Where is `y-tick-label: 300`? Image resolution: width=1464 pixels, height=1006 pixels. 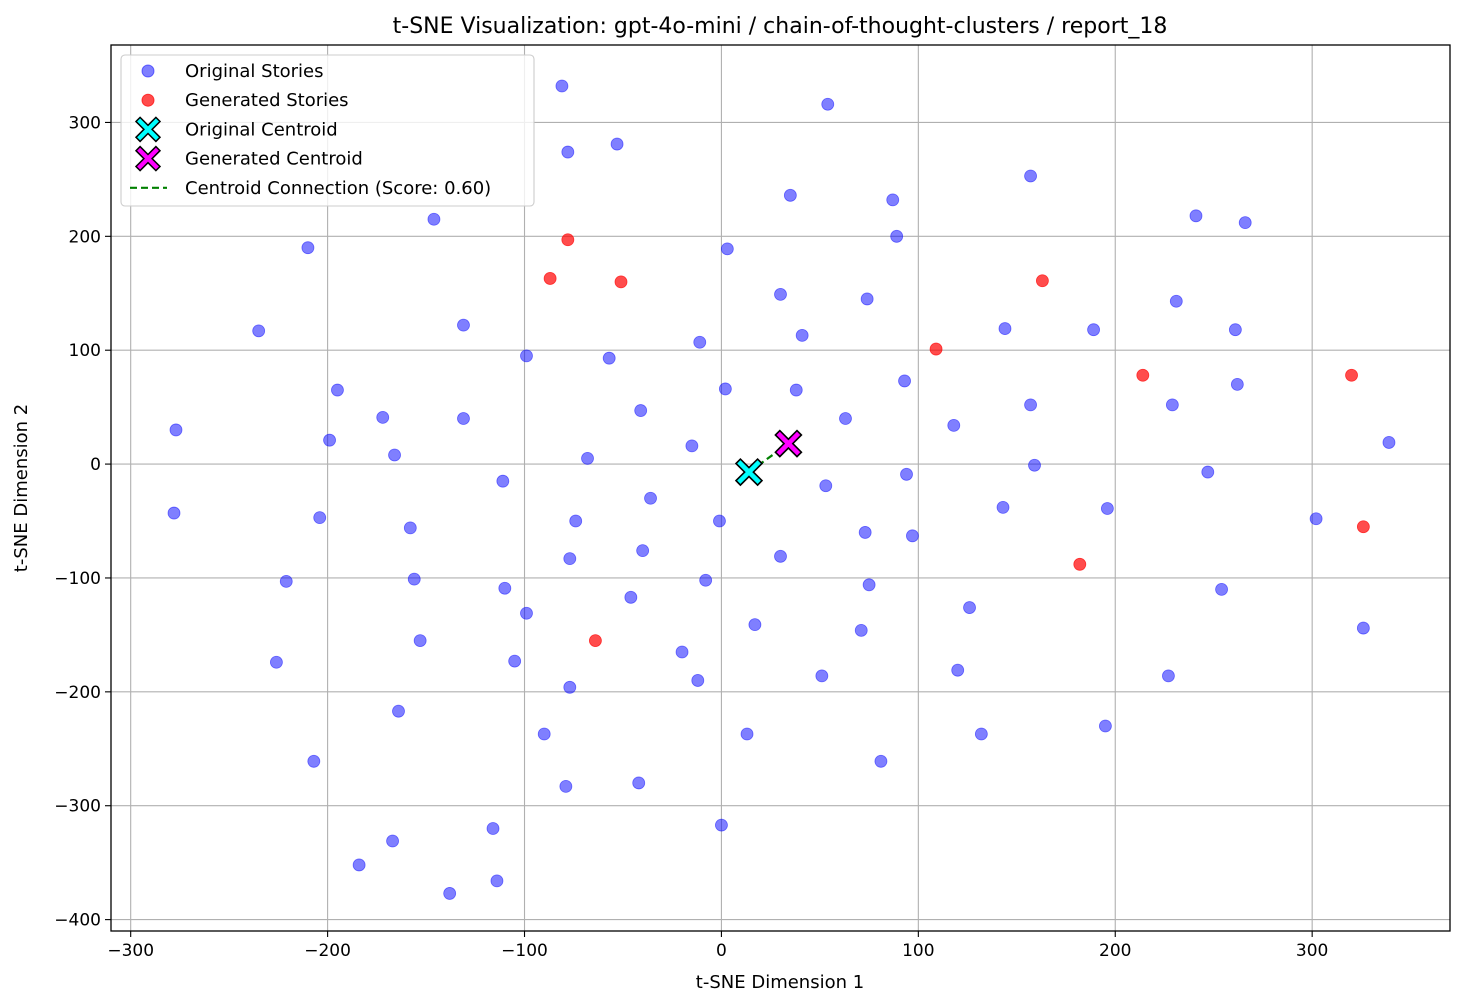 y-tick-label: 300 is located at coordinates (85, 123).